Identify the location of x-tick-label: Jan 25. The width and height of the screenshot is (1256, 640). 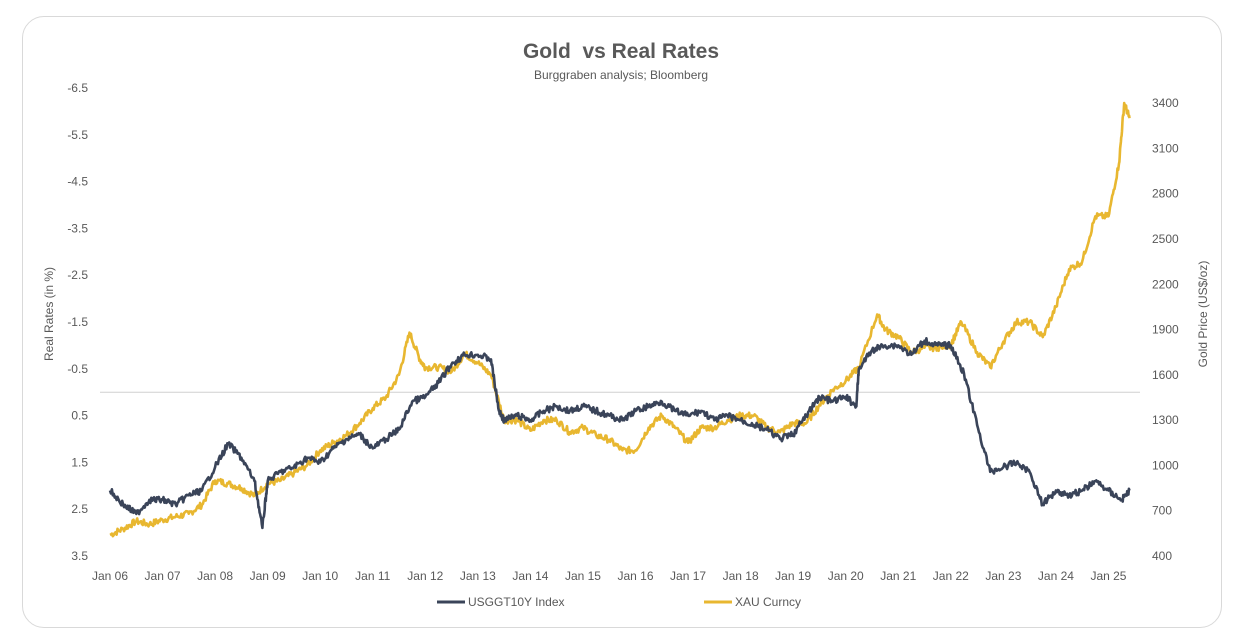
(1108, 576).